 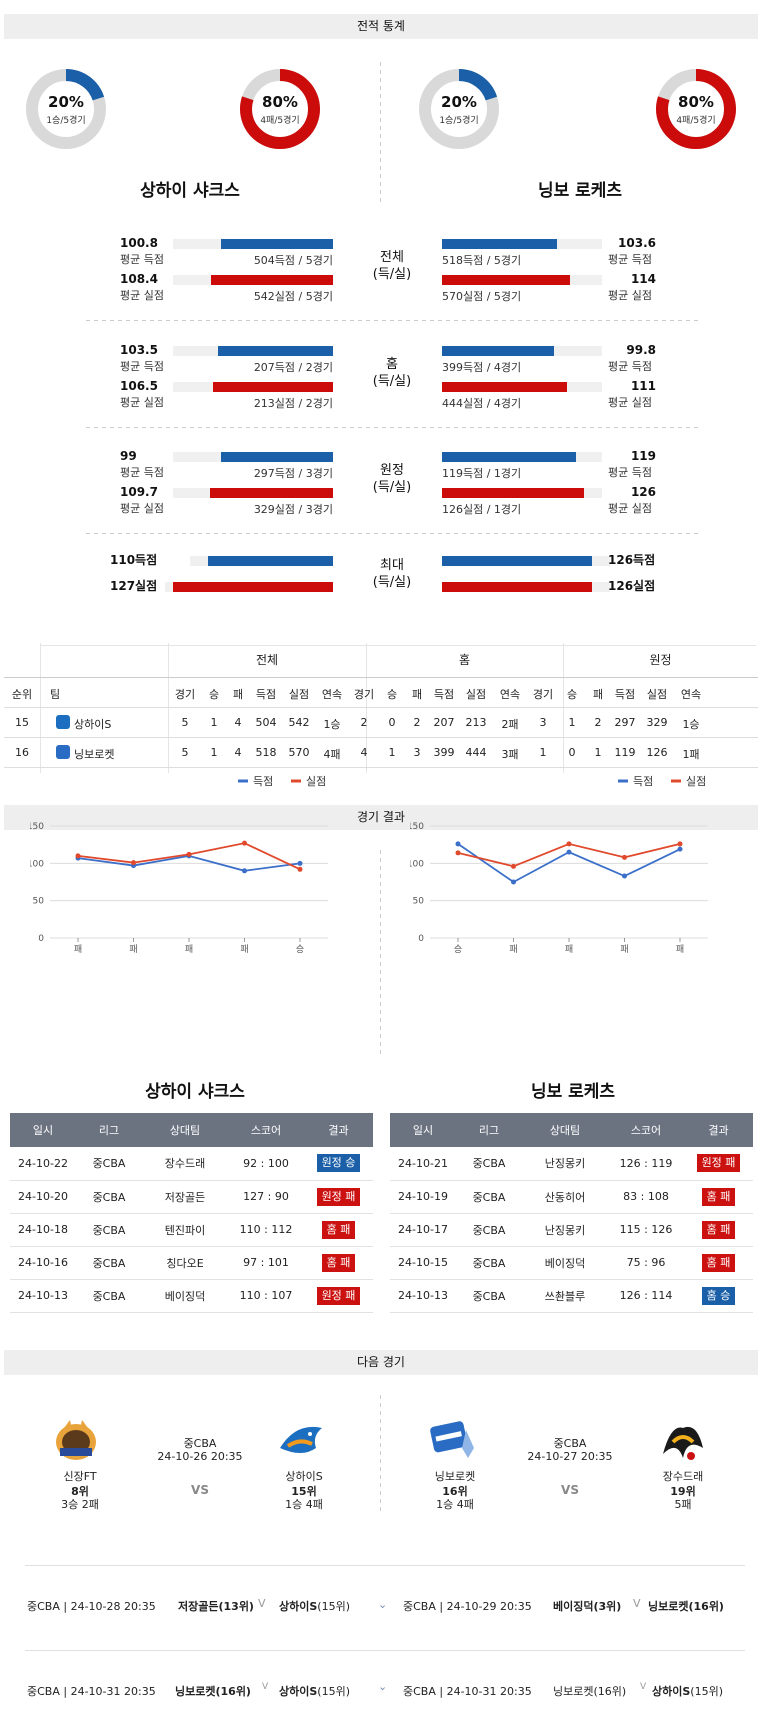 What do you see at coordinates (417, 694) in the screenshot?
I see `rank-header-cell: 패` at bounding box center [417, 694].